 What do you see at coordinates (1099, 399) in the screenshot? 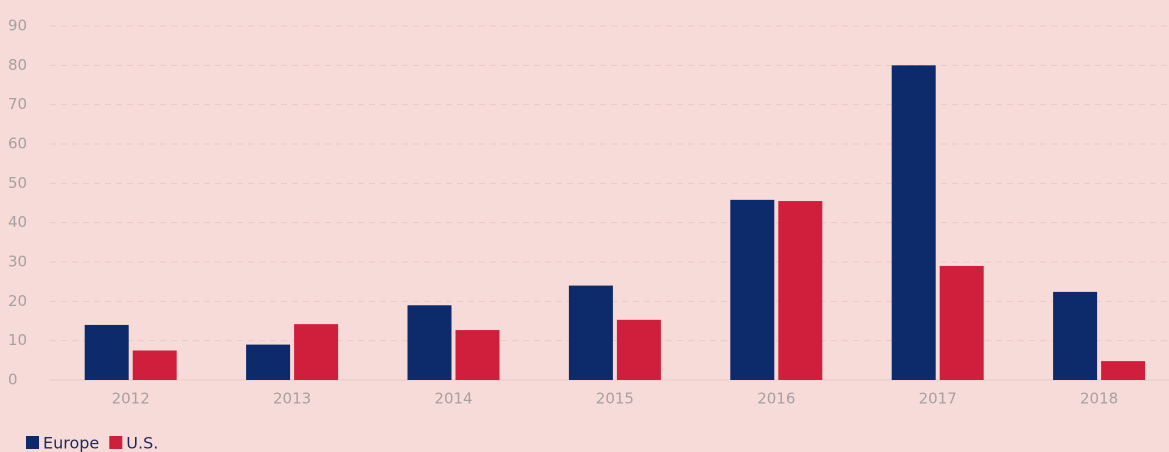
I see `x-tick-label: 2018` at bounding box center [1099, 399].